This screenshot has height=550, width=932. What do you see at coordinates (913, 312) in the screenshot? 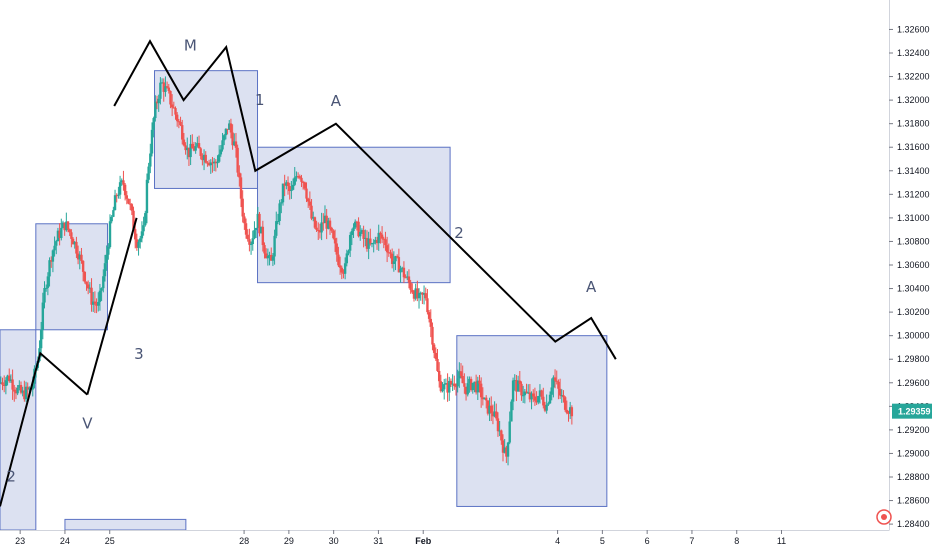
I see `price-tick-label: 1.30200` at bounding box center [913, 312].